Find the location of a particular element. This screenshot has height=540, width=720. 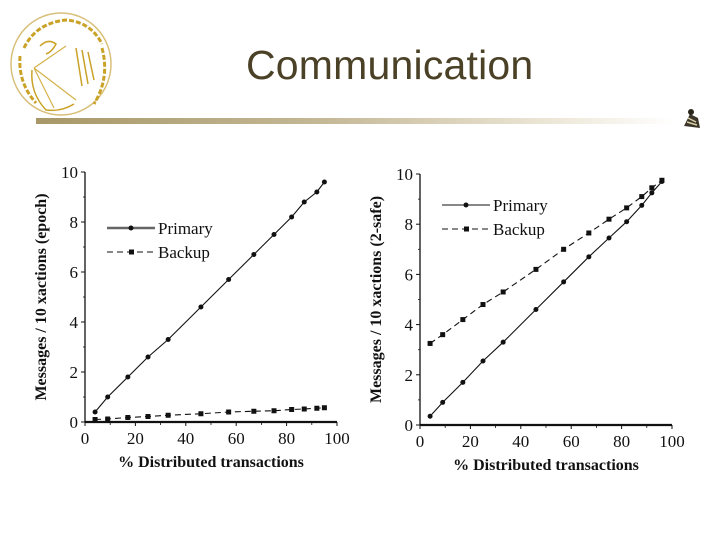

y-axis-label: Messages / 10 xactions (epoch) is located at coordinates (41, 296).